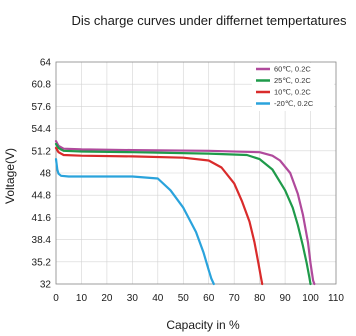  What do you see at coordinates (292, 92) in the screenshot?
I see `legend-label: 10℃, 0.2C` at bounding box center [292, 92].